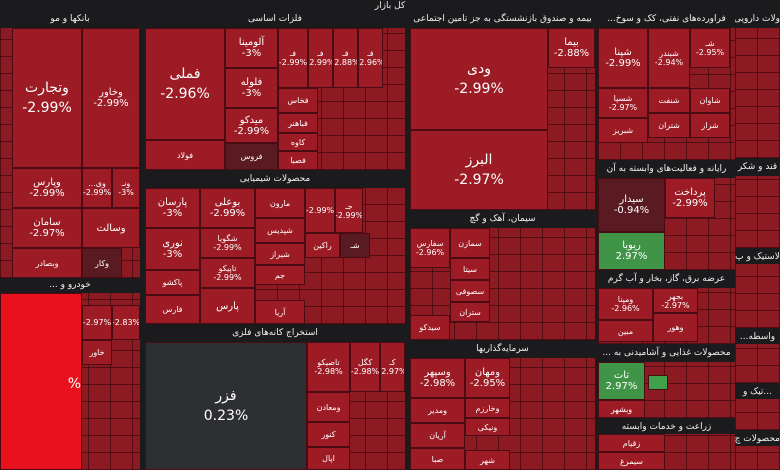 The height and width of the screenshot is (470, 780). What do you see at coordinates (126, 322) in the screenshot?
I see `stock-cell: -2.83%` at bounding box center [126, 322].